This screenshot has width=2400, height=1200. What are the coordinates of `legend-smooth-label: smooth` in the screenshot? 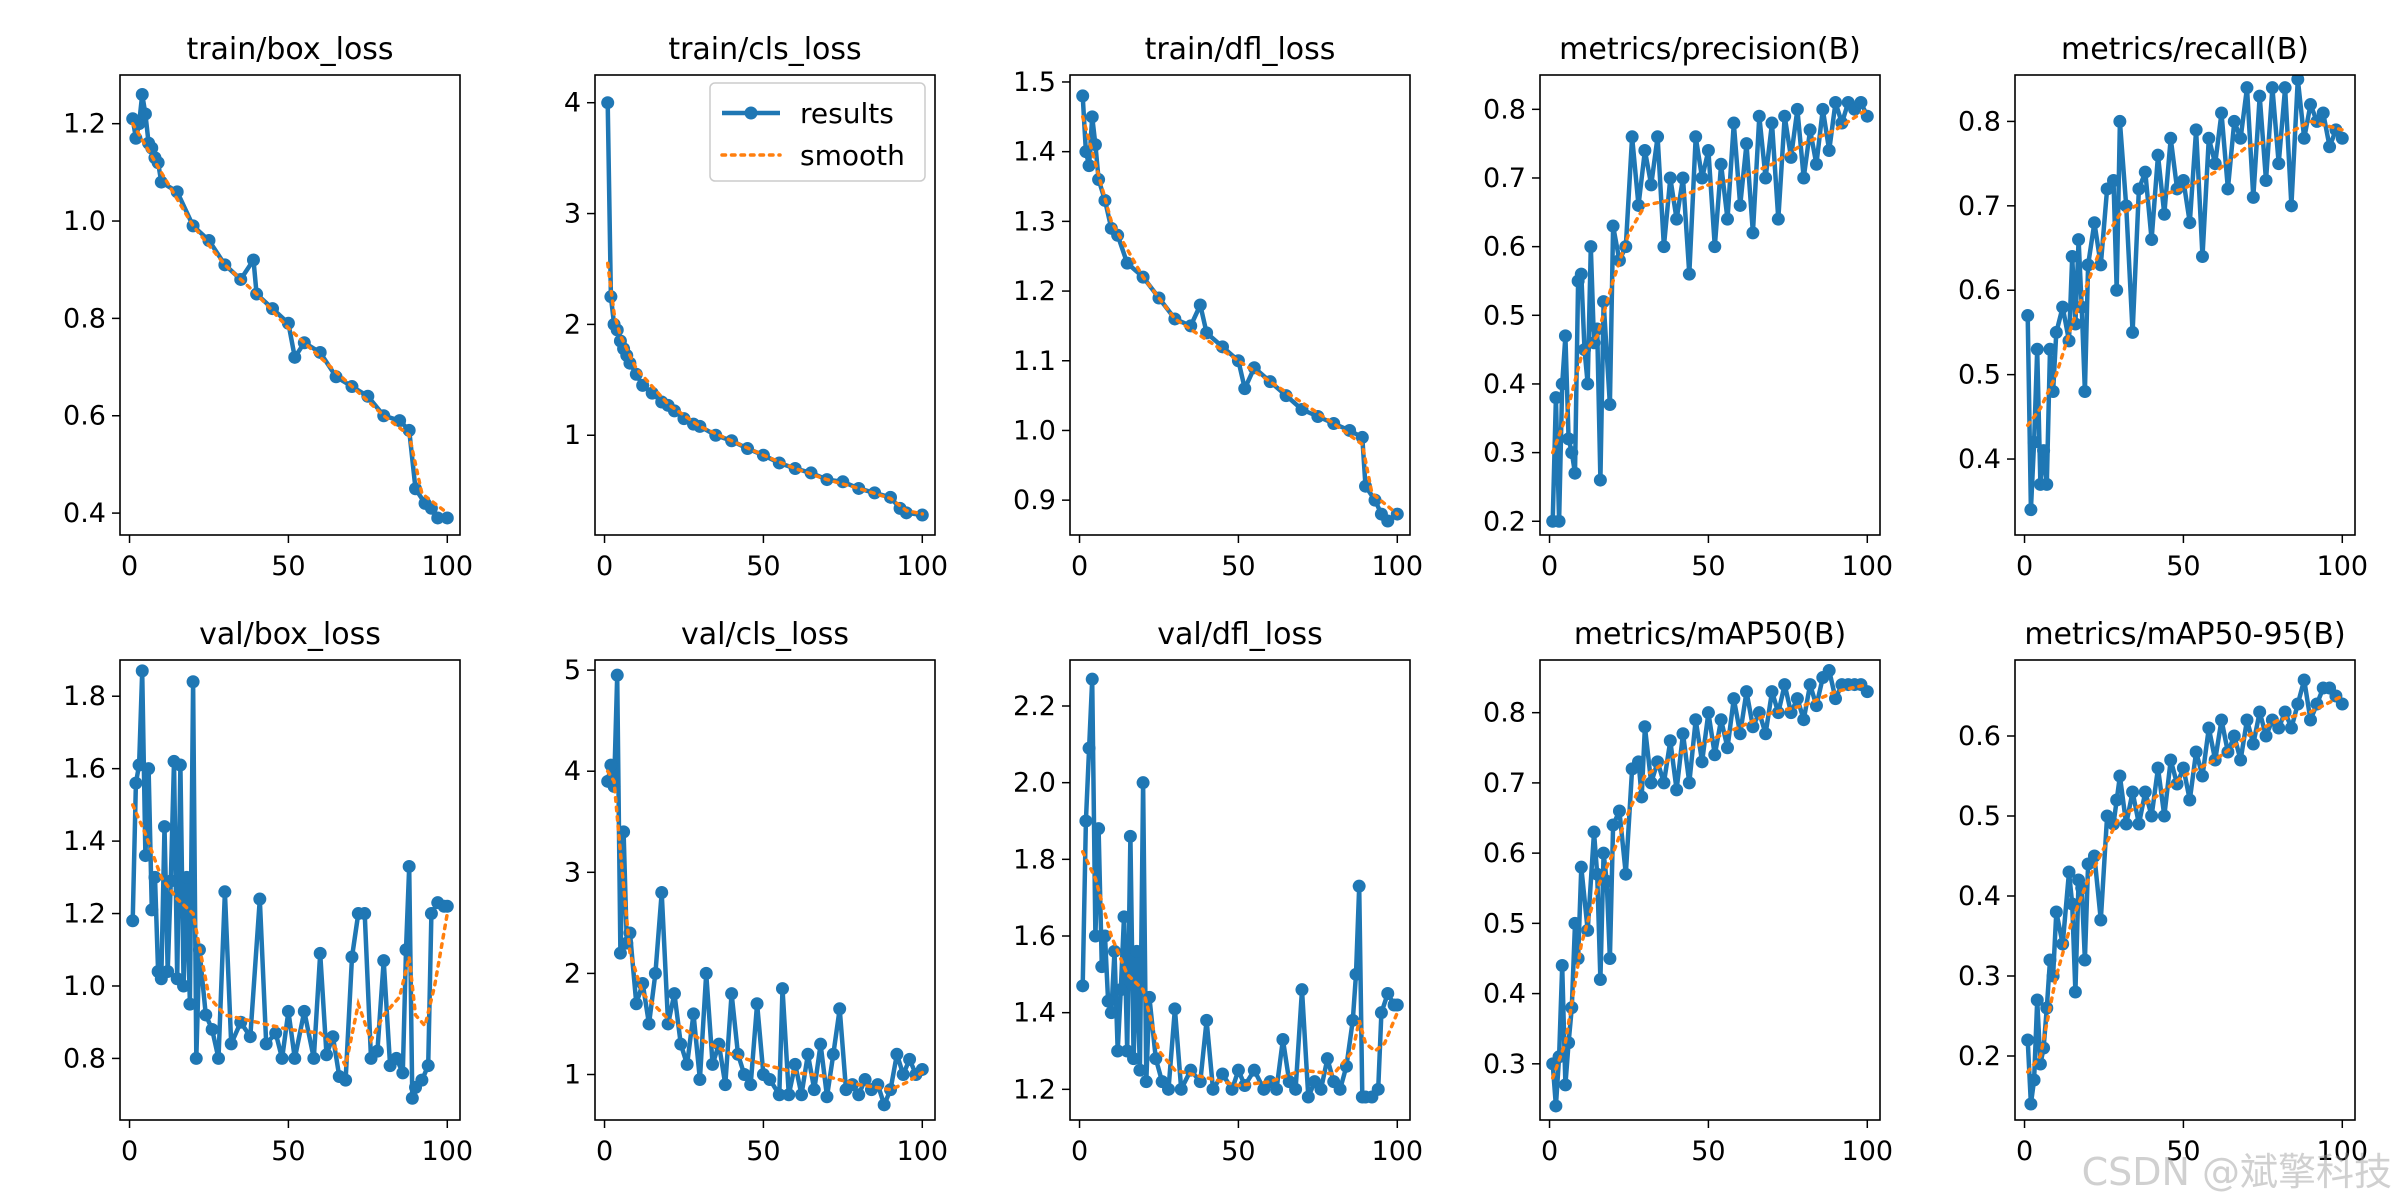 It's located at (852, 155).